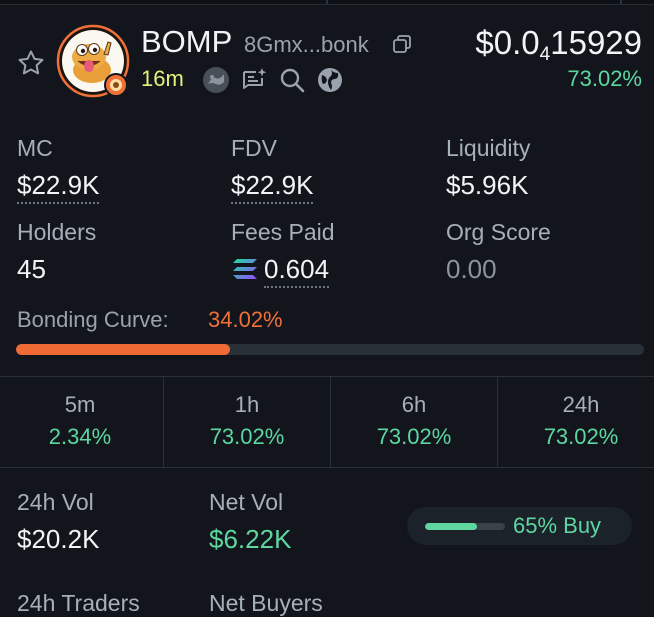  I want to click on timeframe-5m: 5m 2.34%, so click(80, 421).